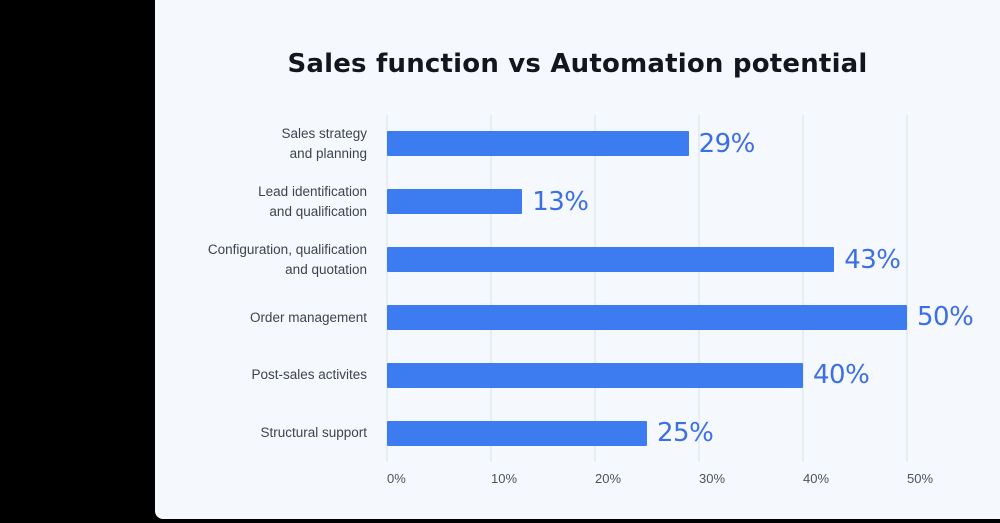 Image resolution: width=1000 pixels, height=523 pixels. Describe the element at coordinates (693, 202) in the screenshot. I see `bar-track: 13%` at that location.